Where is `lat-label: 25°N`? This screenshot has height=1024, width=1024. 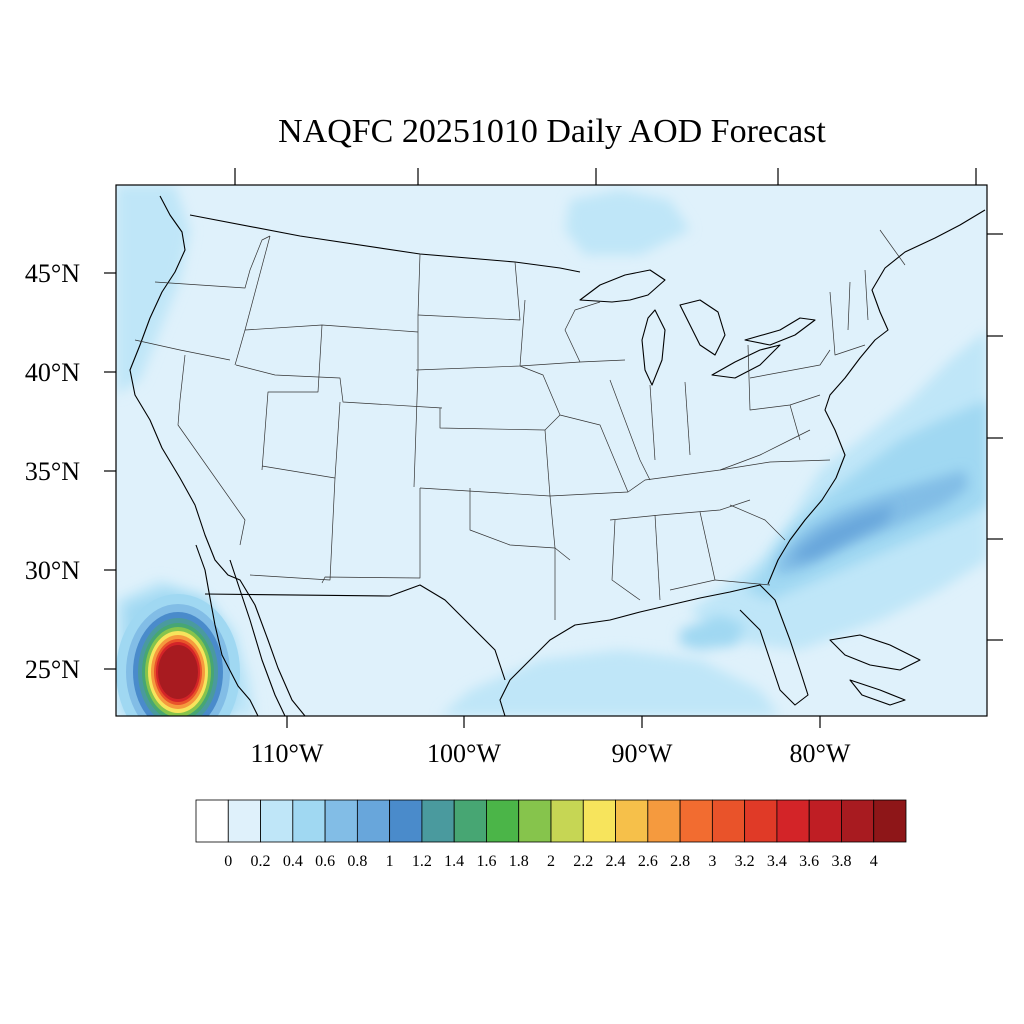 lat-label: 25°N is located at coordinates (52, 669).